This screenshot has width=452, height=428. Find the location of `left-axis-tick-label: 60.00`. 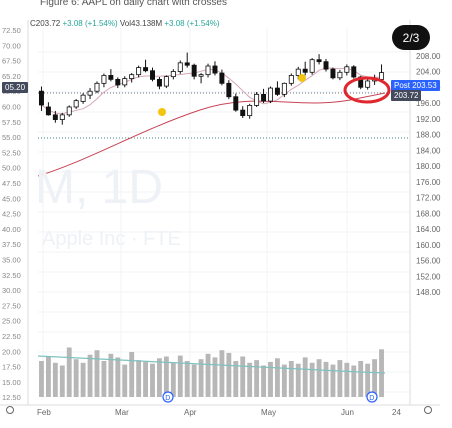

left-axis-tick-label: 60.00 is located at coordinates (11, 107).